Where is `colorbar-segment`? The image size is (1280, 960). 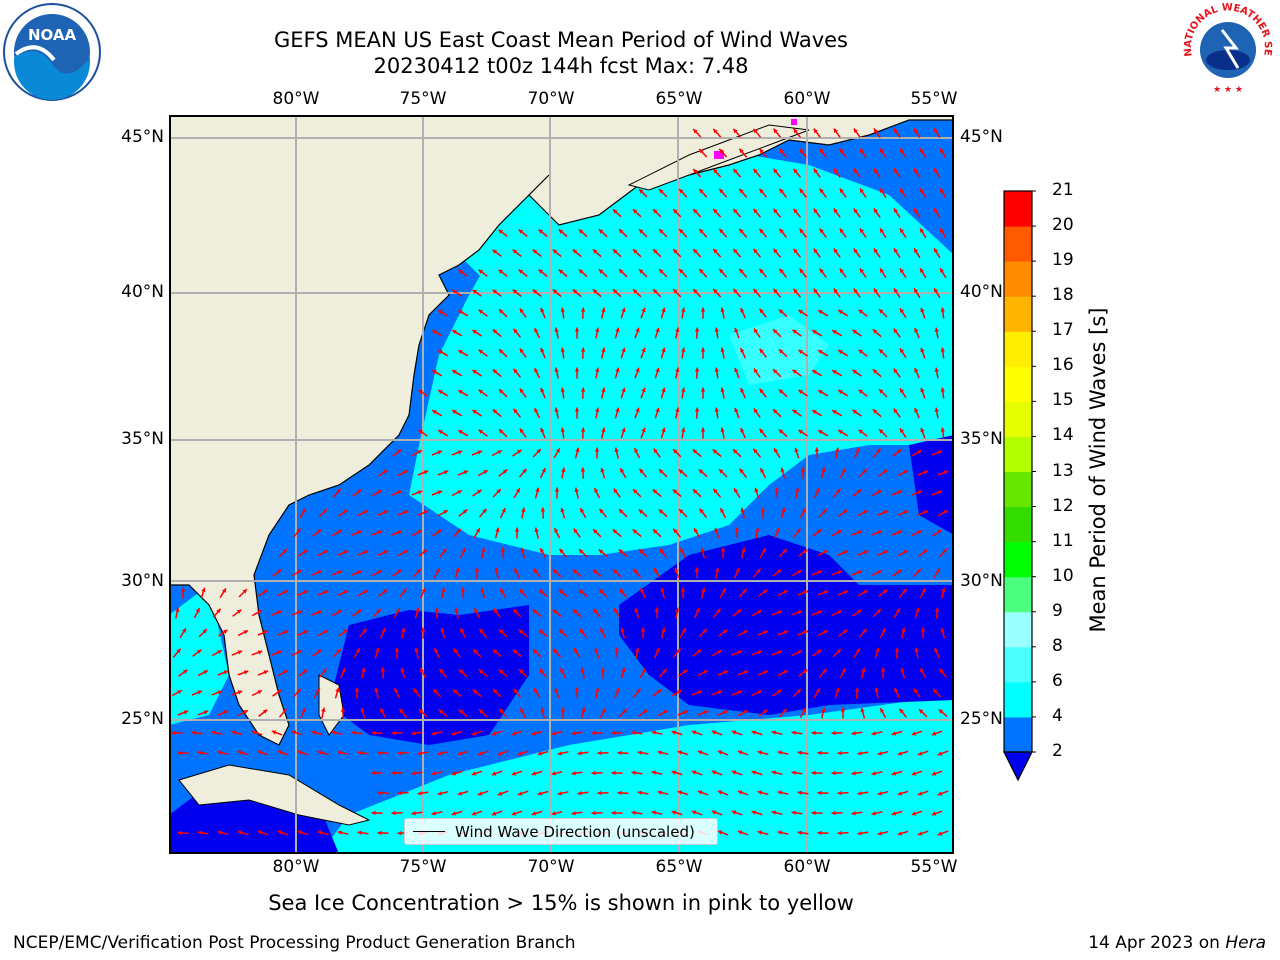
colorbar-segment is located at coordinates (1018, 244).